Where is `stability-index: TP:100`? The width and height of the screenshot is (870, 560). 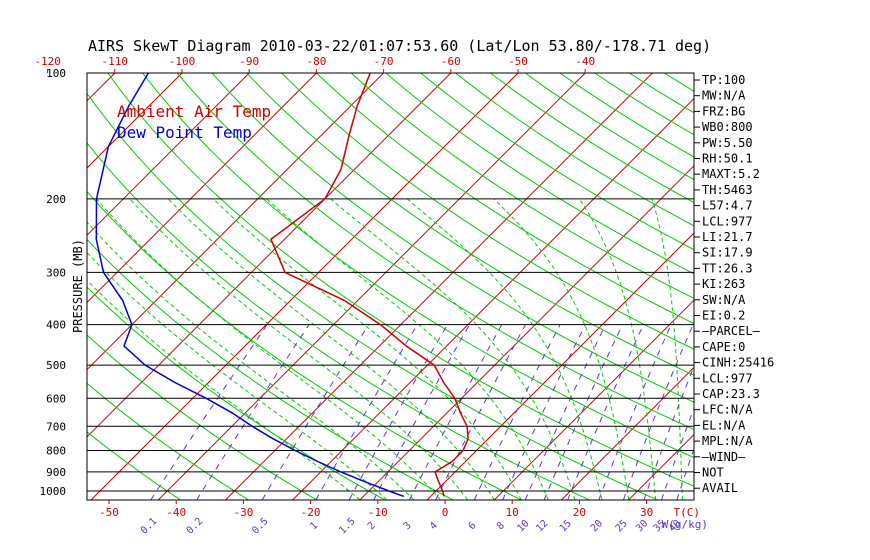
stability-index: TP:100 is located at coordinates (723, 80).